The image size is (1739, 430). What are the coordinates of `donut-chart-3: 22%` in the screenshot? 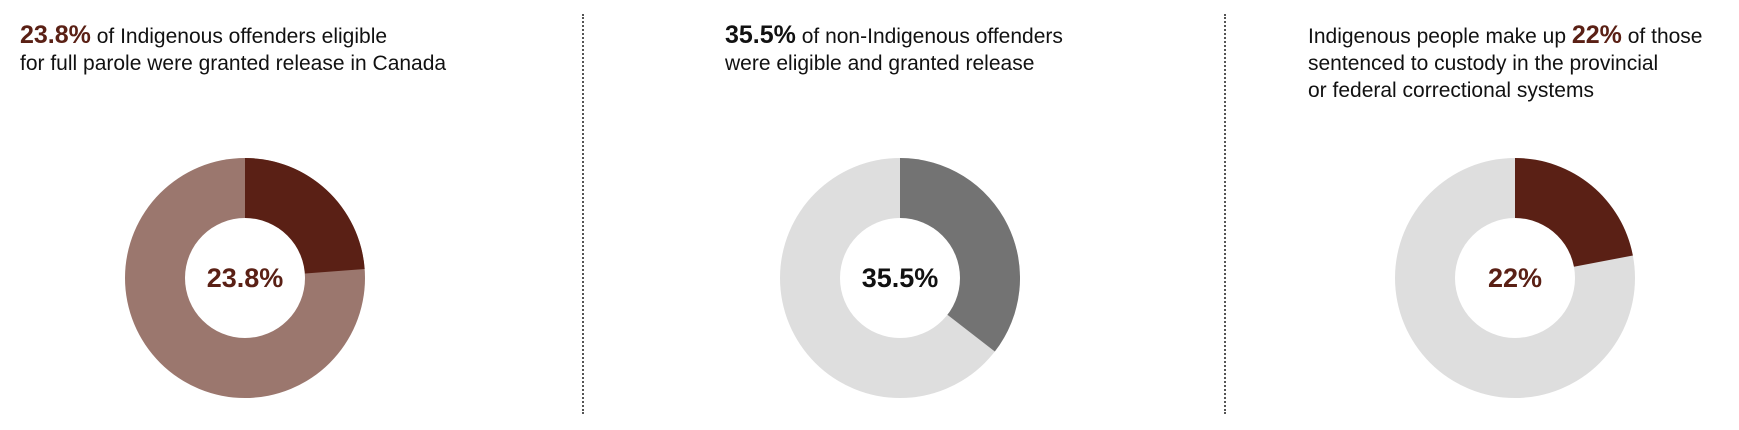 It's located at (1515, 278).